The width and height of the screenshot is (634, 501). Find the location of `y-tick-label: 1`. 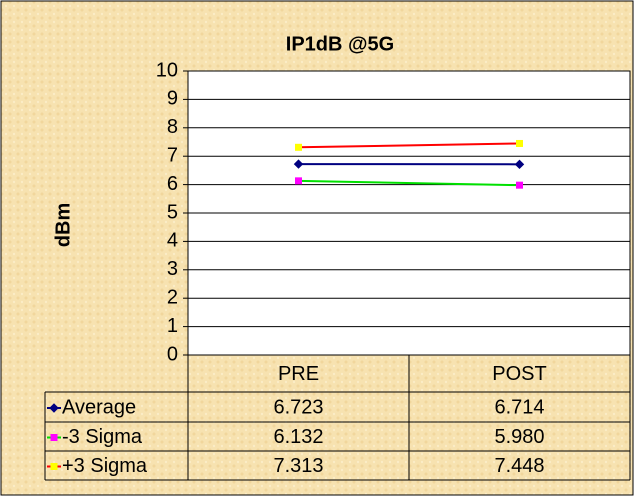

y-tick-label: 1 is located at coordinates (172, 326).